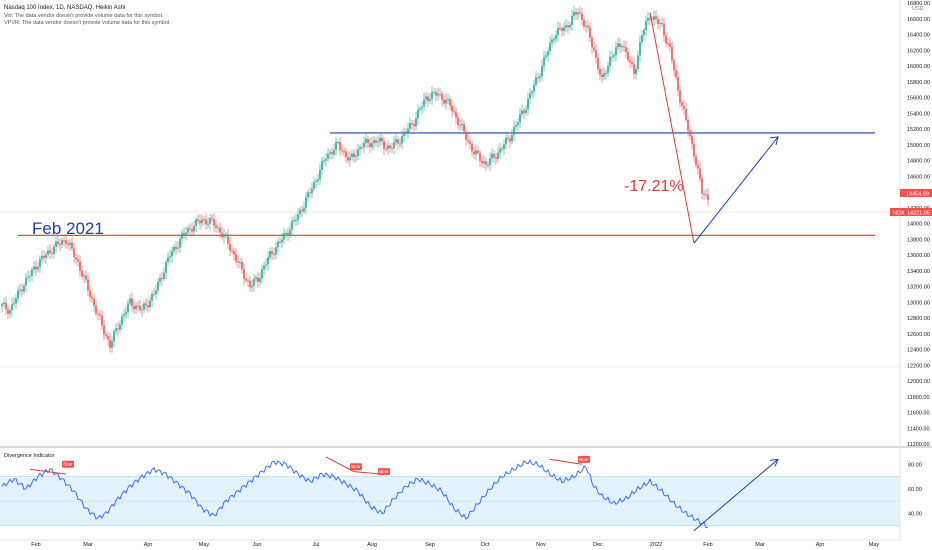 The width and height of the screenshot is (932, 550). I want to click on drawings, so click(714, 128).